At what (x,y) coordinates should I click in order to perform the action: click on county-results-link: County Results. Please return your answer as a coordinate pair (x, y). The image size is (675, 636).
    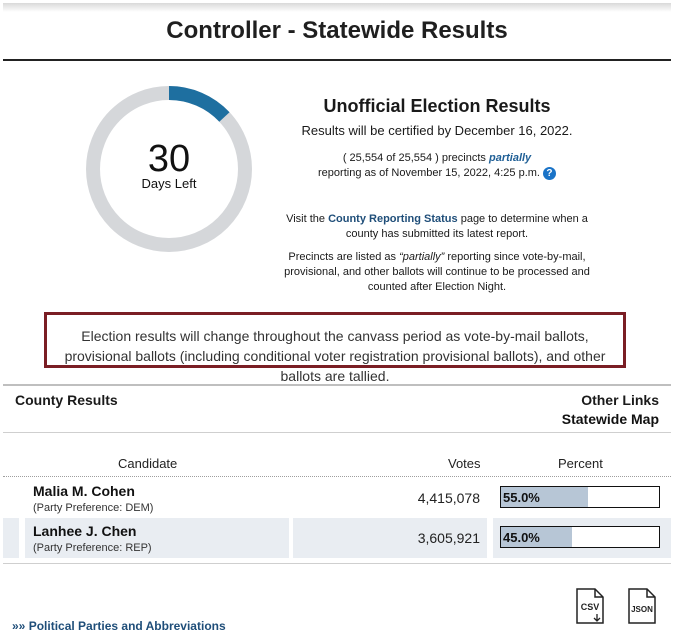
    Looking at the image, I should click on (66, 400).